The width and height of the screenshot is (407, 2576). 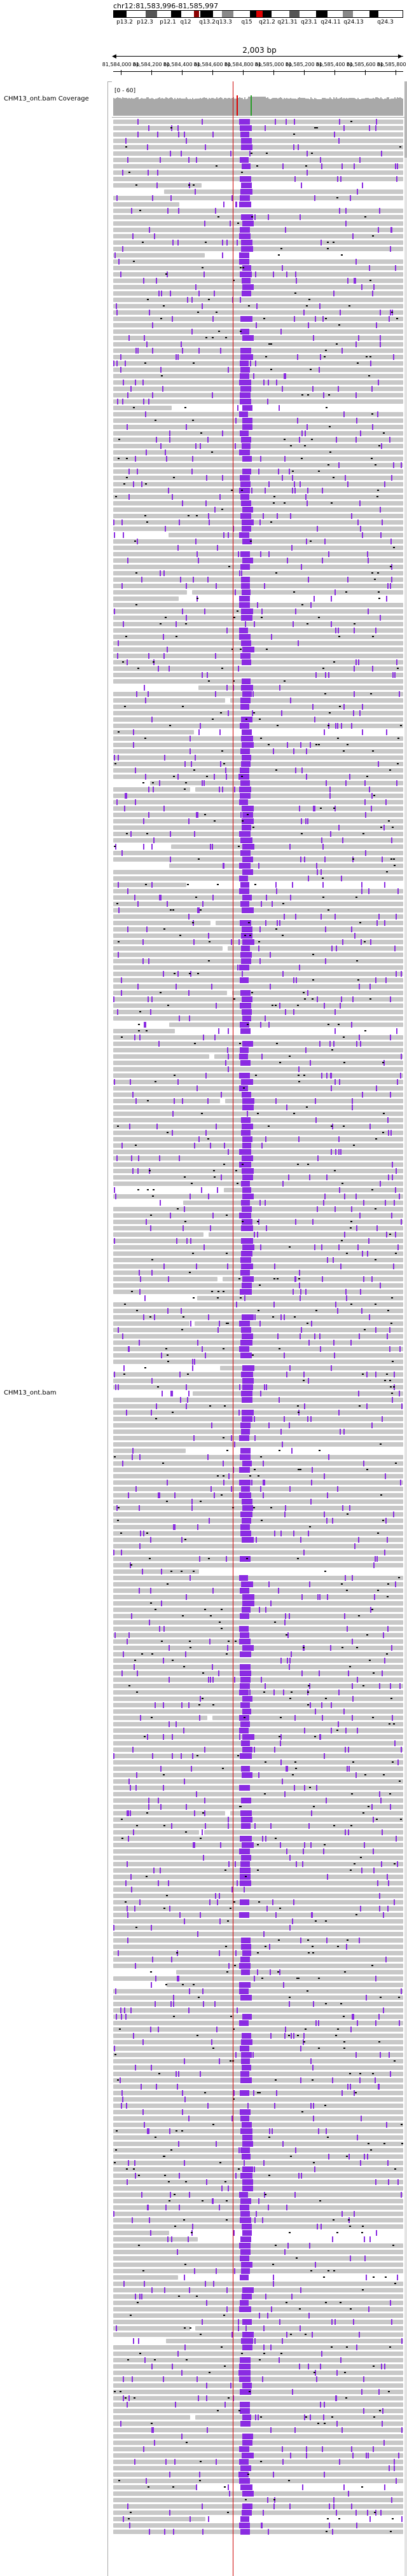 What do you see at coordinates (258, 14) in the screenshot?
I see `chromosome-ideogram` at bounding box center [258, 14].